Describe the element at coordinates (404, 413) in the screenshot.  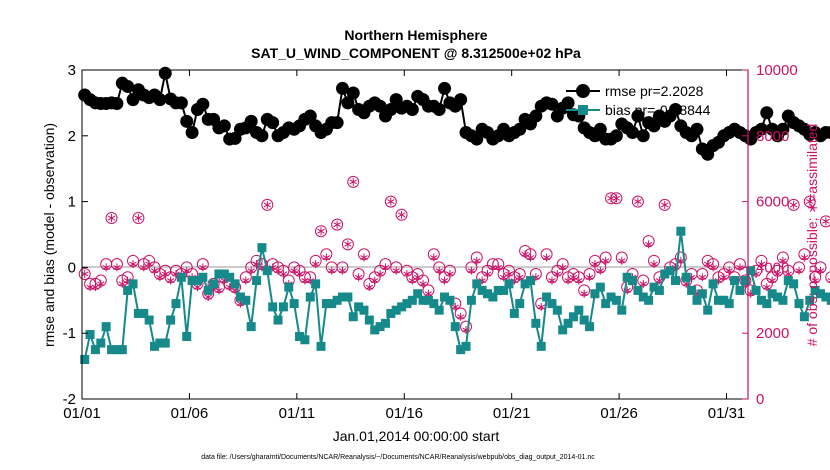
I see `x-tick-label: 01/16` at that location.